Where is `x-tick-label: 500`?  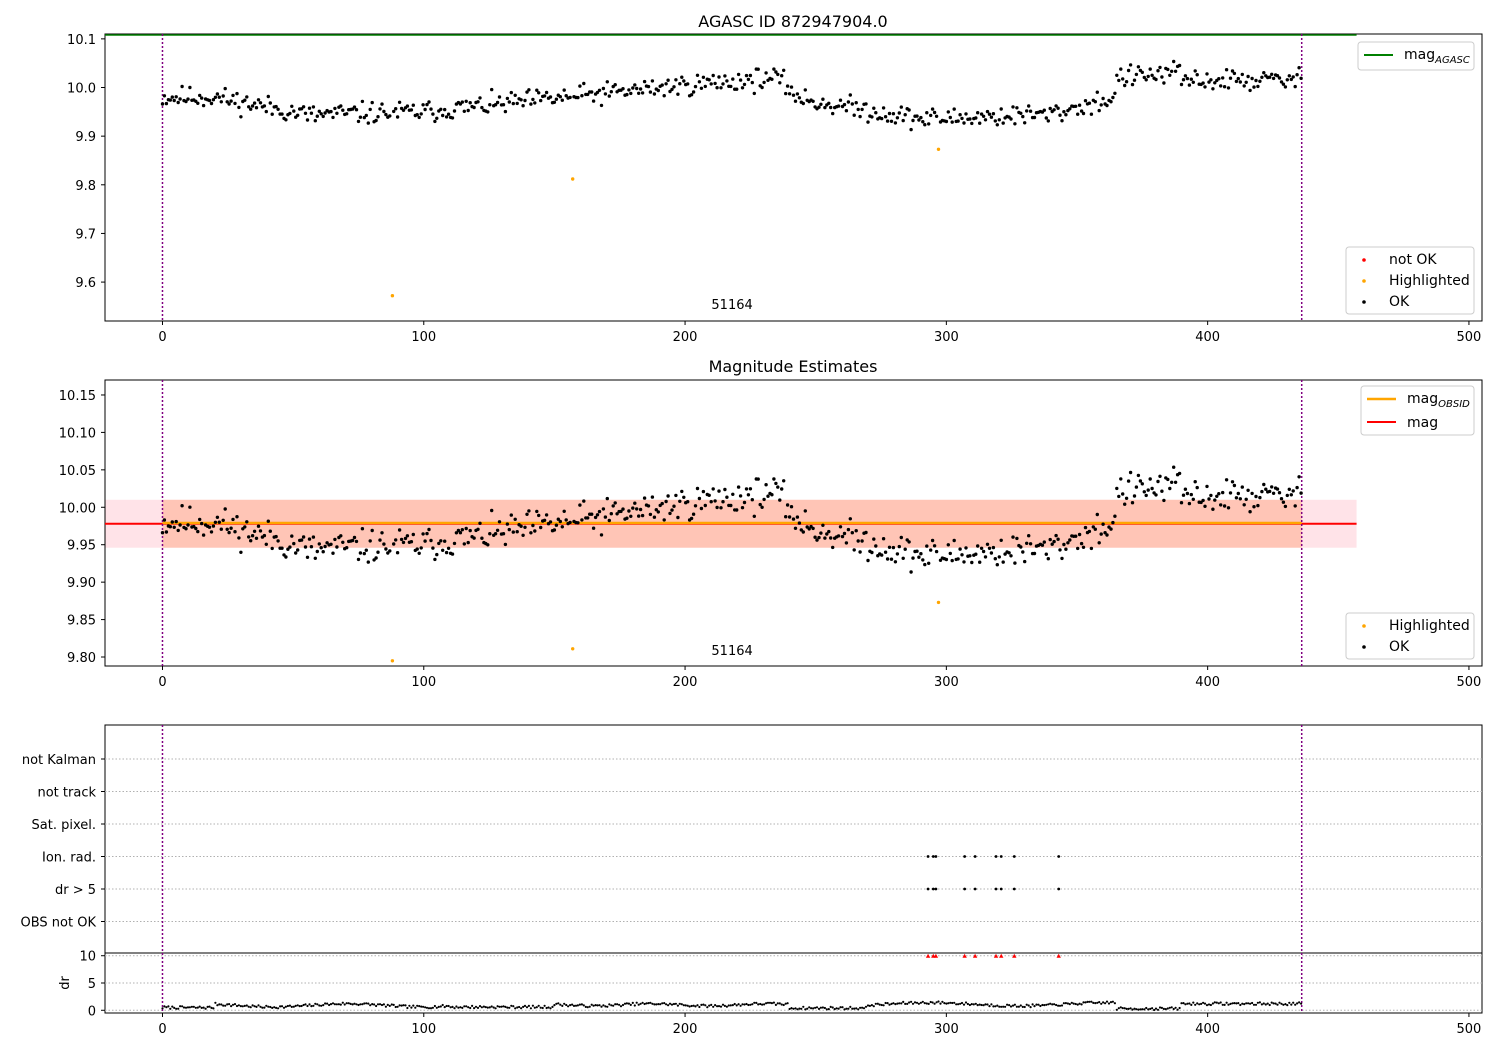 x-tick-label: 500 is located at coordinates (1469, 337).